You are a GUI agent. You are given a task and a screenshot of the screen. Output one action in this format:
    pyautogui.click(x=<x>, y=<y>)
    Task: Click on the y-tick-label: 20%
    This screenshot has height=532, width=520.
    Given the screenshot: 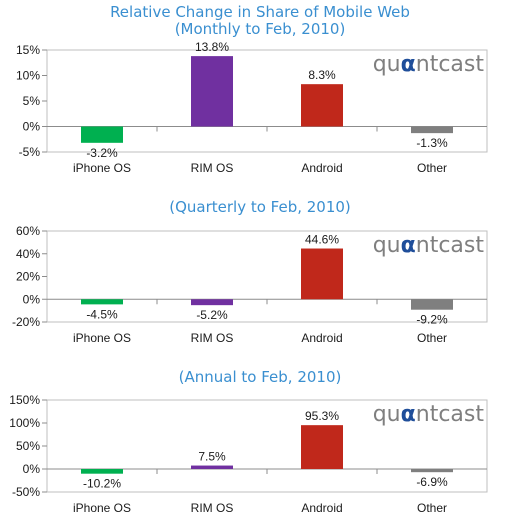 What is the action you would take?
    pyautogui.click(x=28, y=277)
    